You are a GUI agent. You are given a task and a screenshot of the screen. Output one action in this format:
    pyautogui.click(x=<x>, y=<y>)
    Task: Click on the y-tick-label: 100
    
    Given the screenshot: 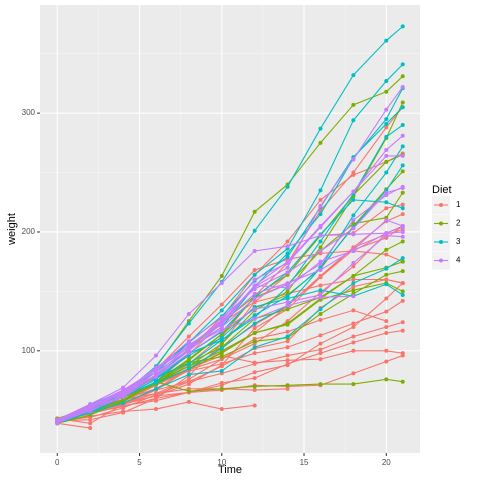 What is the action you would take?
    pyautogui.click(x=29, y=350)
    